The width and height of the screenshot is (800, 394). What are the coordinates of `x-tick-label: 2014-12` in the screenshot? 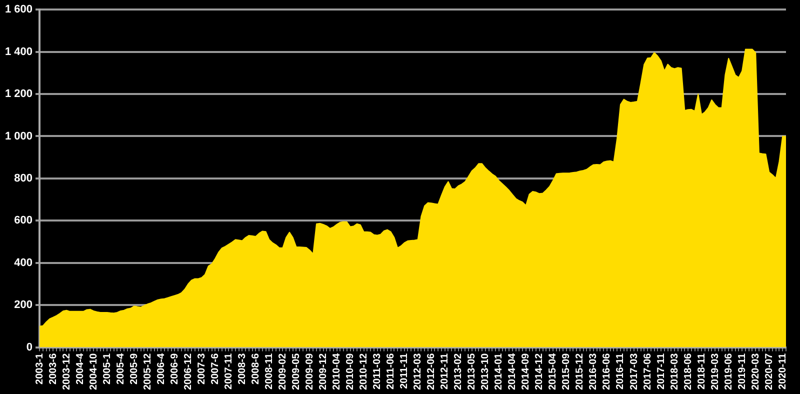 It's located at (540, 371).